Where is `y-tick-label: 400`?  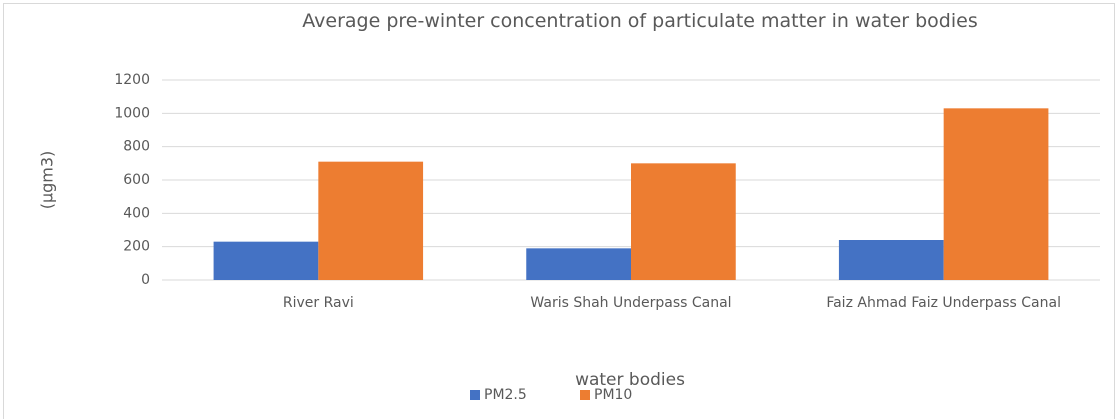 y-tick-label: 400 is located at coordinates (136, 213).